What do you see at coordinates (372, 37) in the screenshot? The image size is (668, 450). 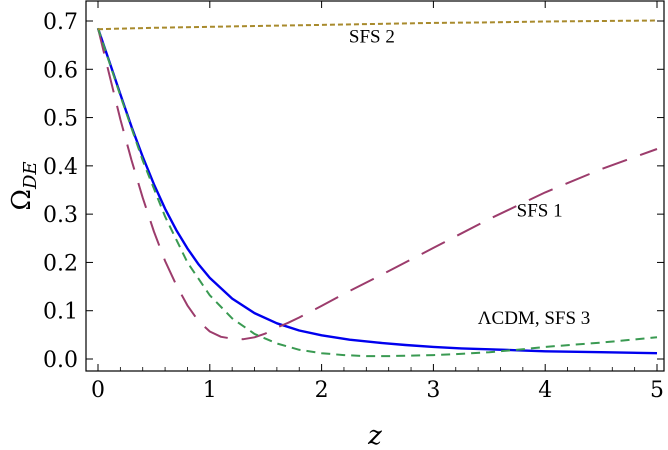 I see `annotation-0: SFS 2` at bounding box center [372, 37].